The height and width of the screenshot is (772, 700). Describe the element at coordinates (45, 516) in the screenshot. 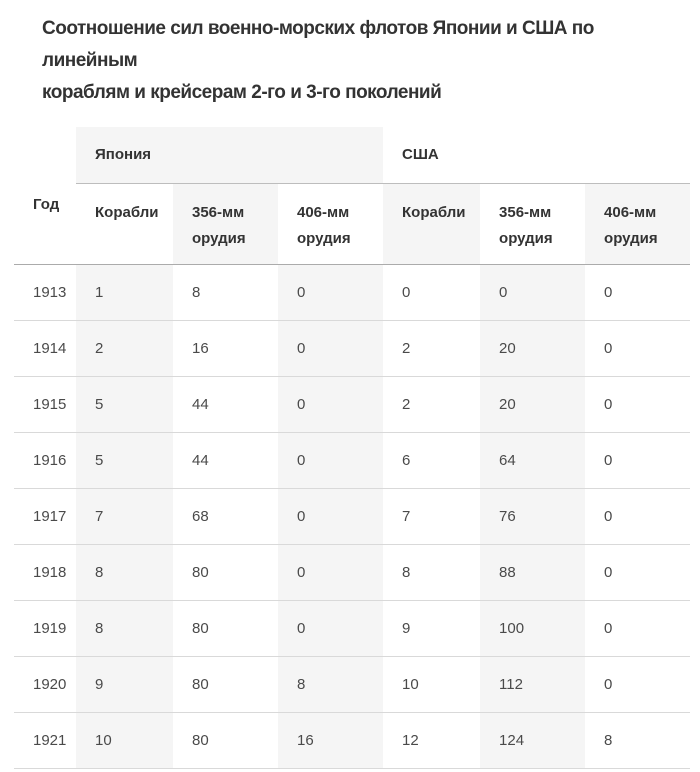

I see `year-cell: 1917` at that location.